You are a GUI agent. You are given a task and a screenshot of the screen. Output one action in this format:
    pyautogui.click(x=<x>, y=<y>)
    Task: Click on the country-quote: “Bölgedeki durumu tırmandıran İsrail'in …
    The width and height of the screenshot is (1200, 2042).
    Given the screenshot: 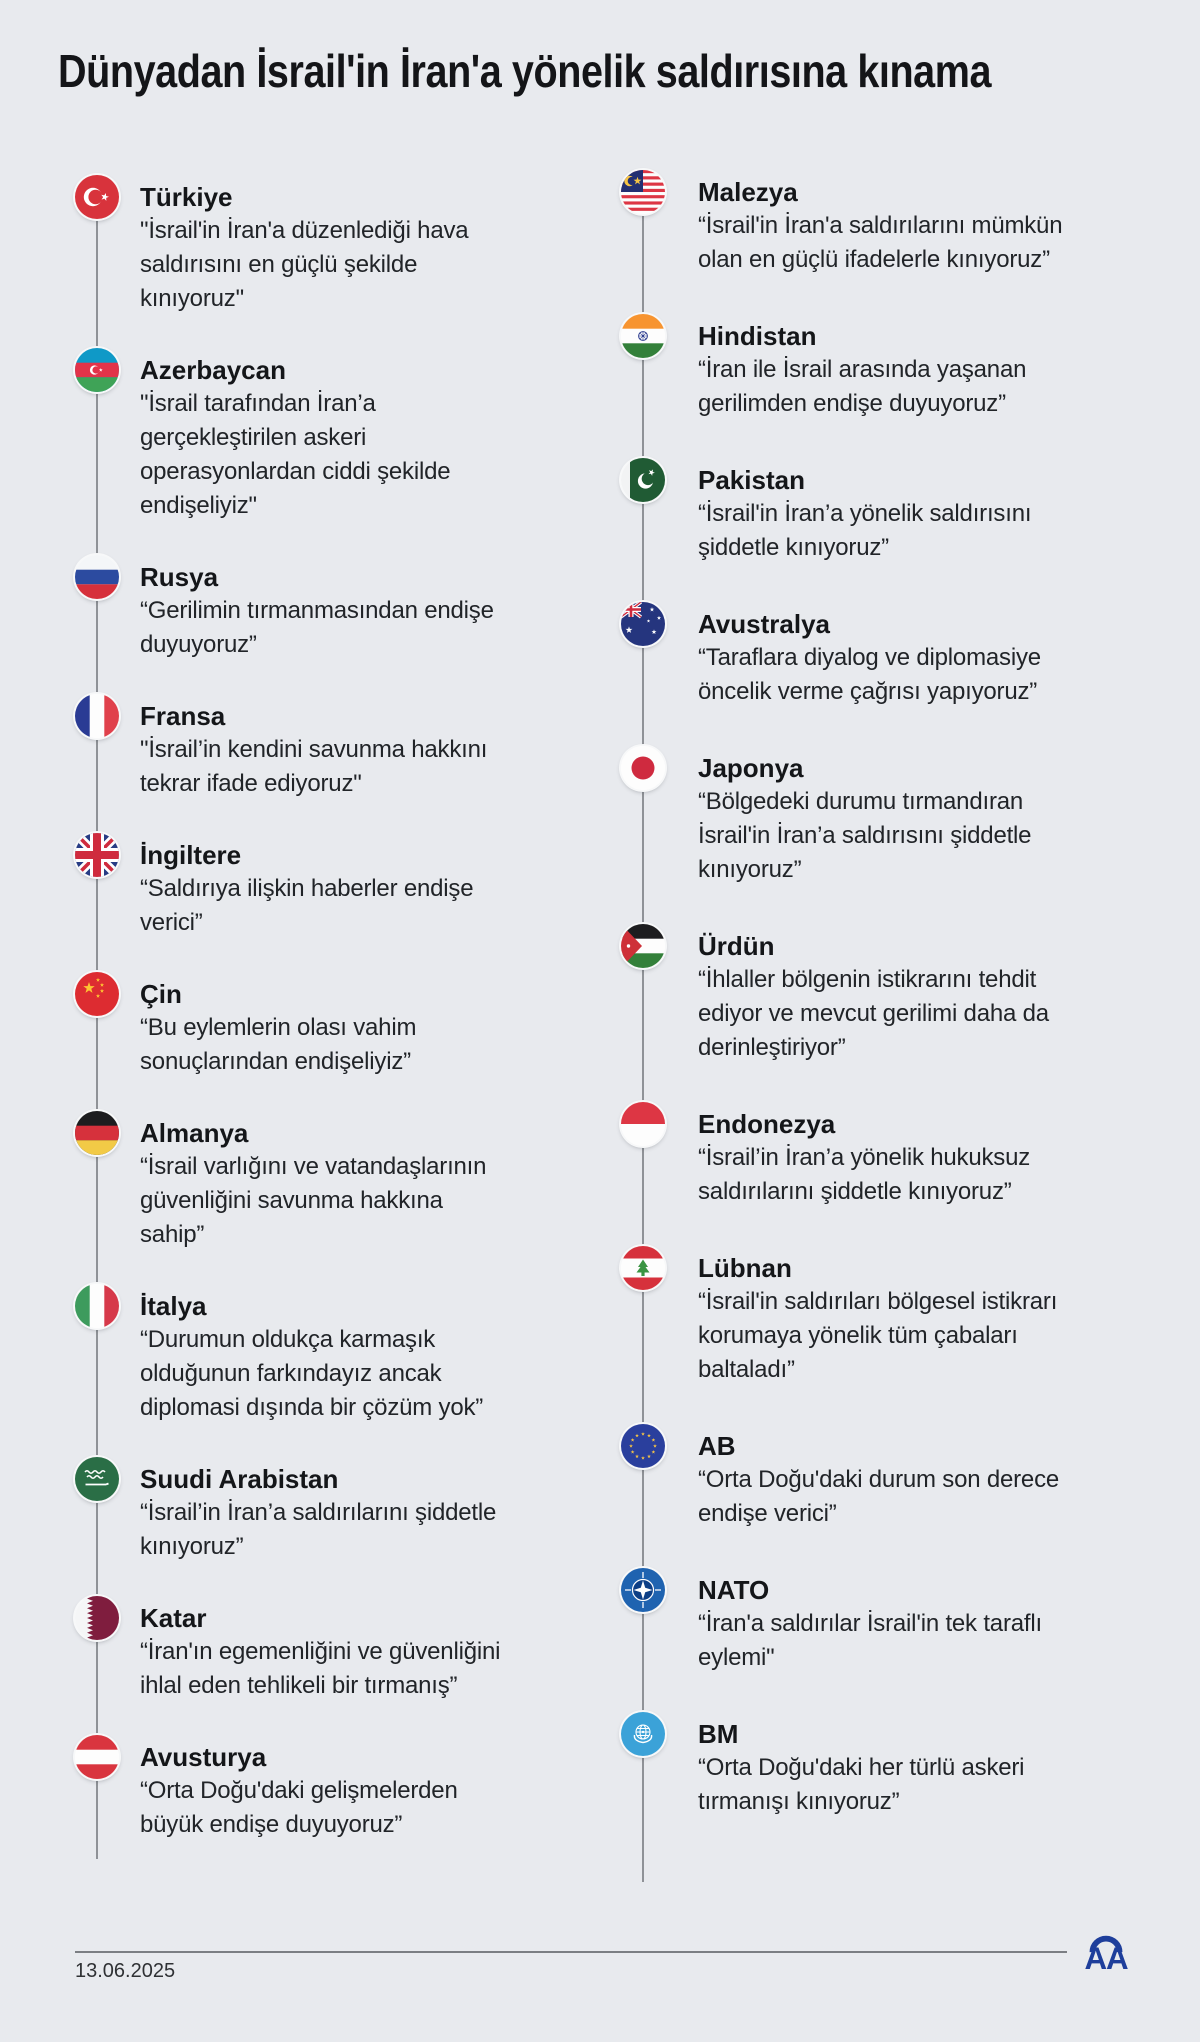 What is the action you would take?
    pyautogui.click(x=865, y=835)
    